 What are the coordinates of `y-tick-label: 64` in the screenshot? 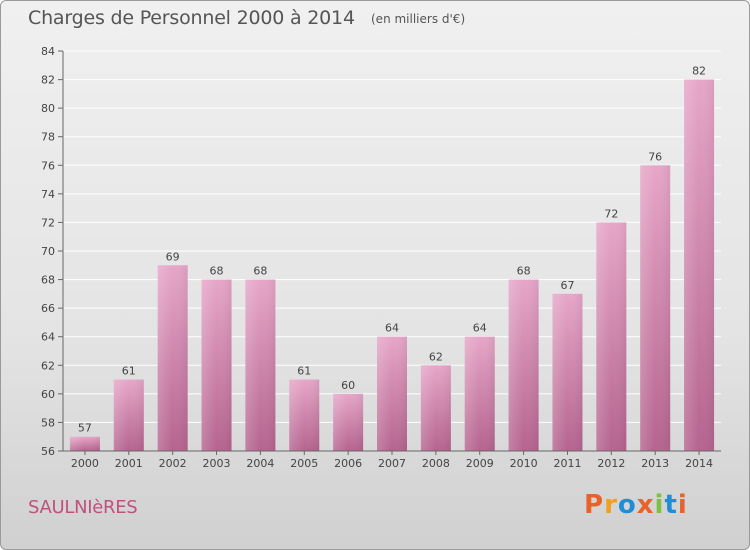 It's located at (48, 337).